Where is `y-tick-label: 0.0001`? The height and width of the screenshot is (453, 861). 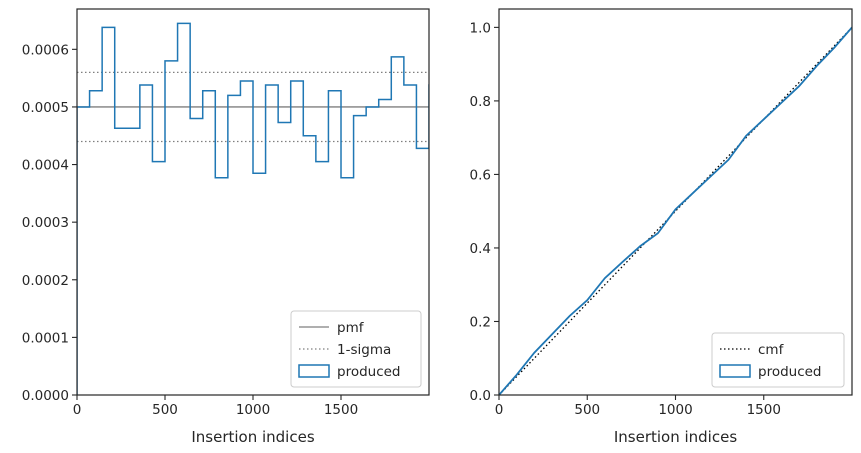 y-tick-label: 0.0001 is located at coordinates (45, 338).